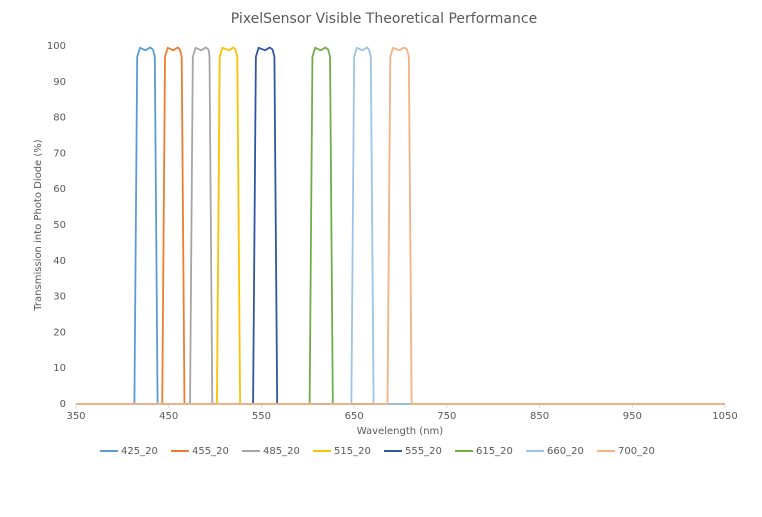  What do you see at coordinates (75, 416) in the screenshot?
I see `x-tick-label: 350` at bounding box center [75, 416].